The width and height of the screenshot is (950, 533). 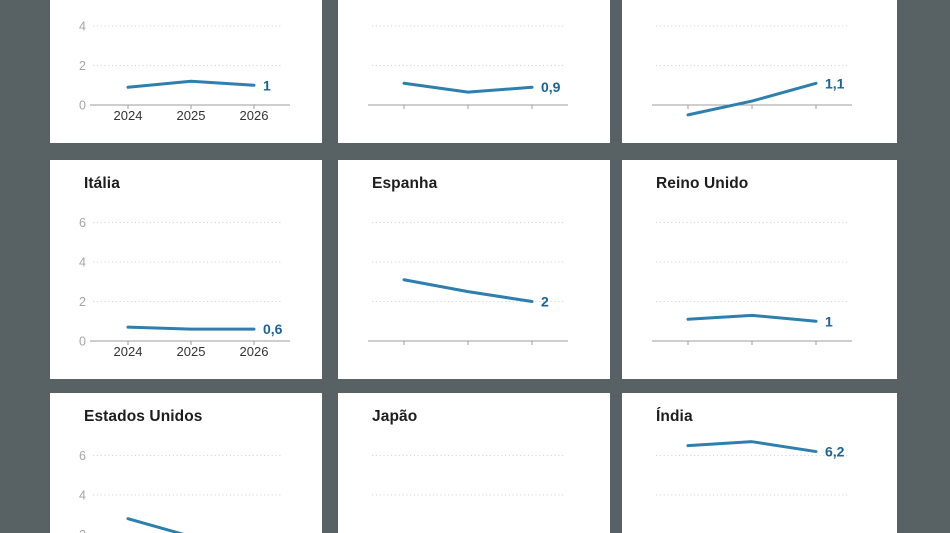 I want to click on chart-panel-title: Espanha, so click(x=405, y=183).